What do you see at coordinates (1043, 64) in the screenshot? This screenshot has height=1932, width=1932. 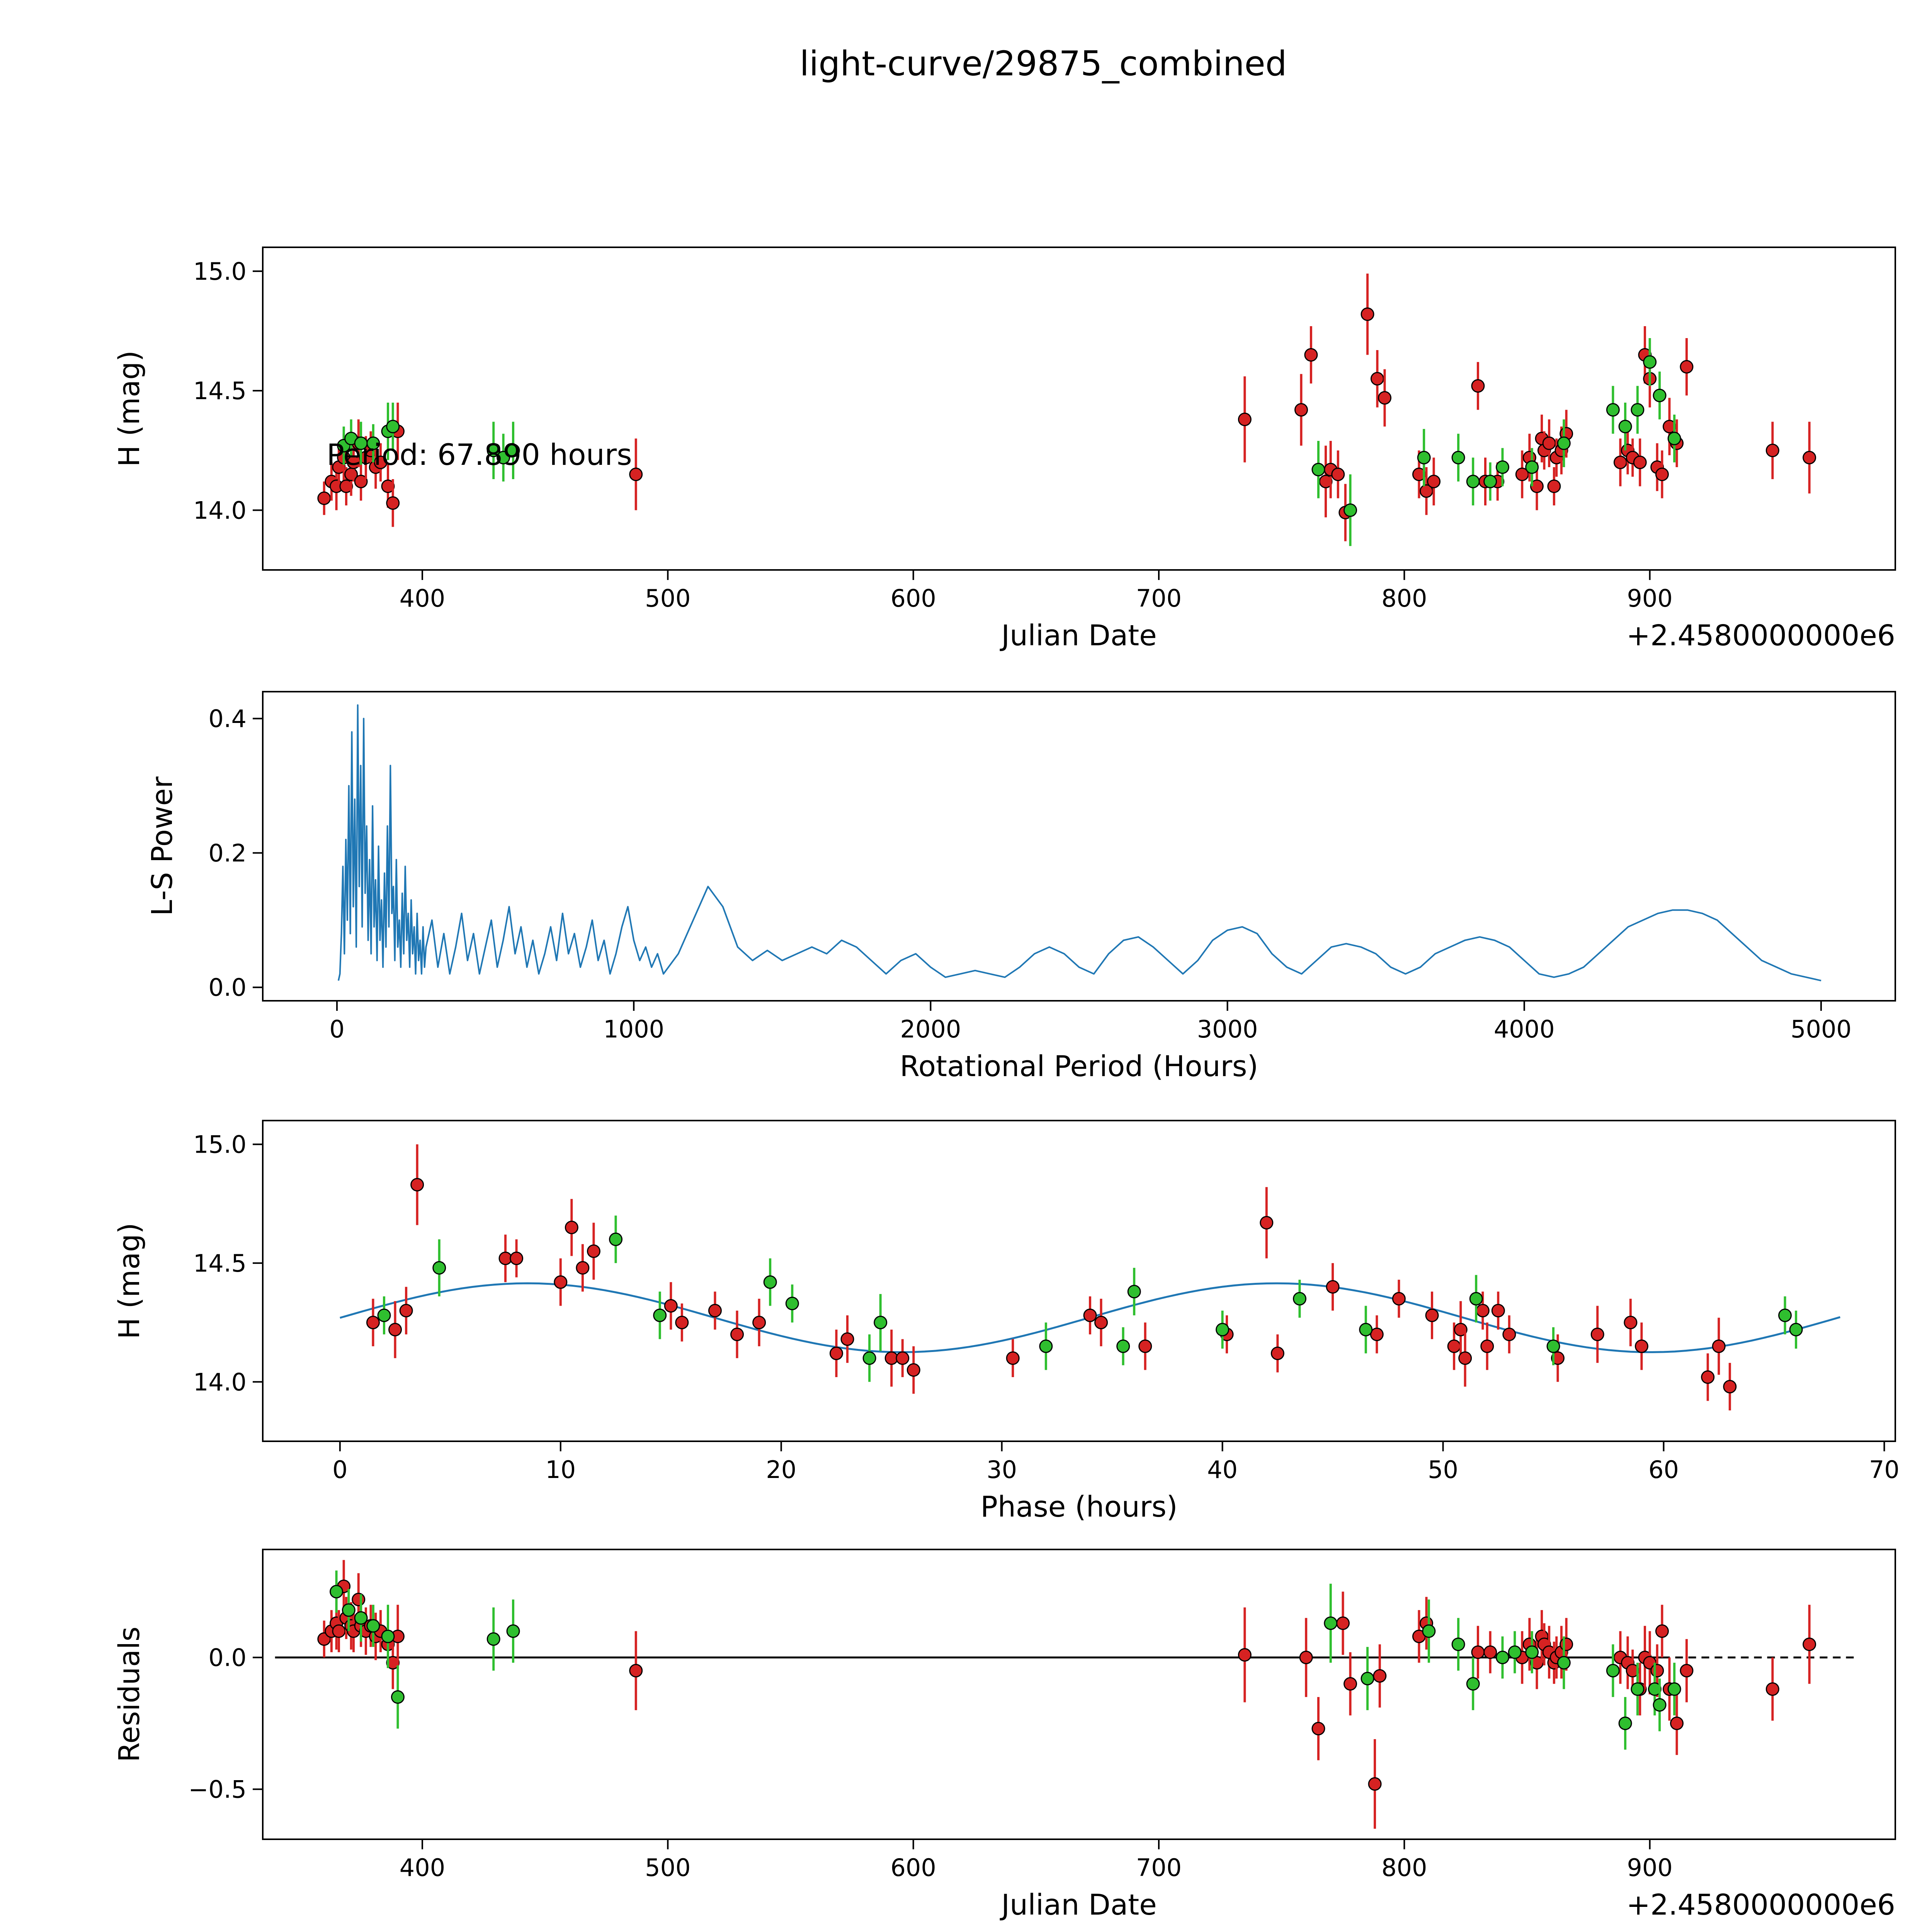 I see `figure-title: light-curve/29875_combined` at bounding box center [1043, 64].